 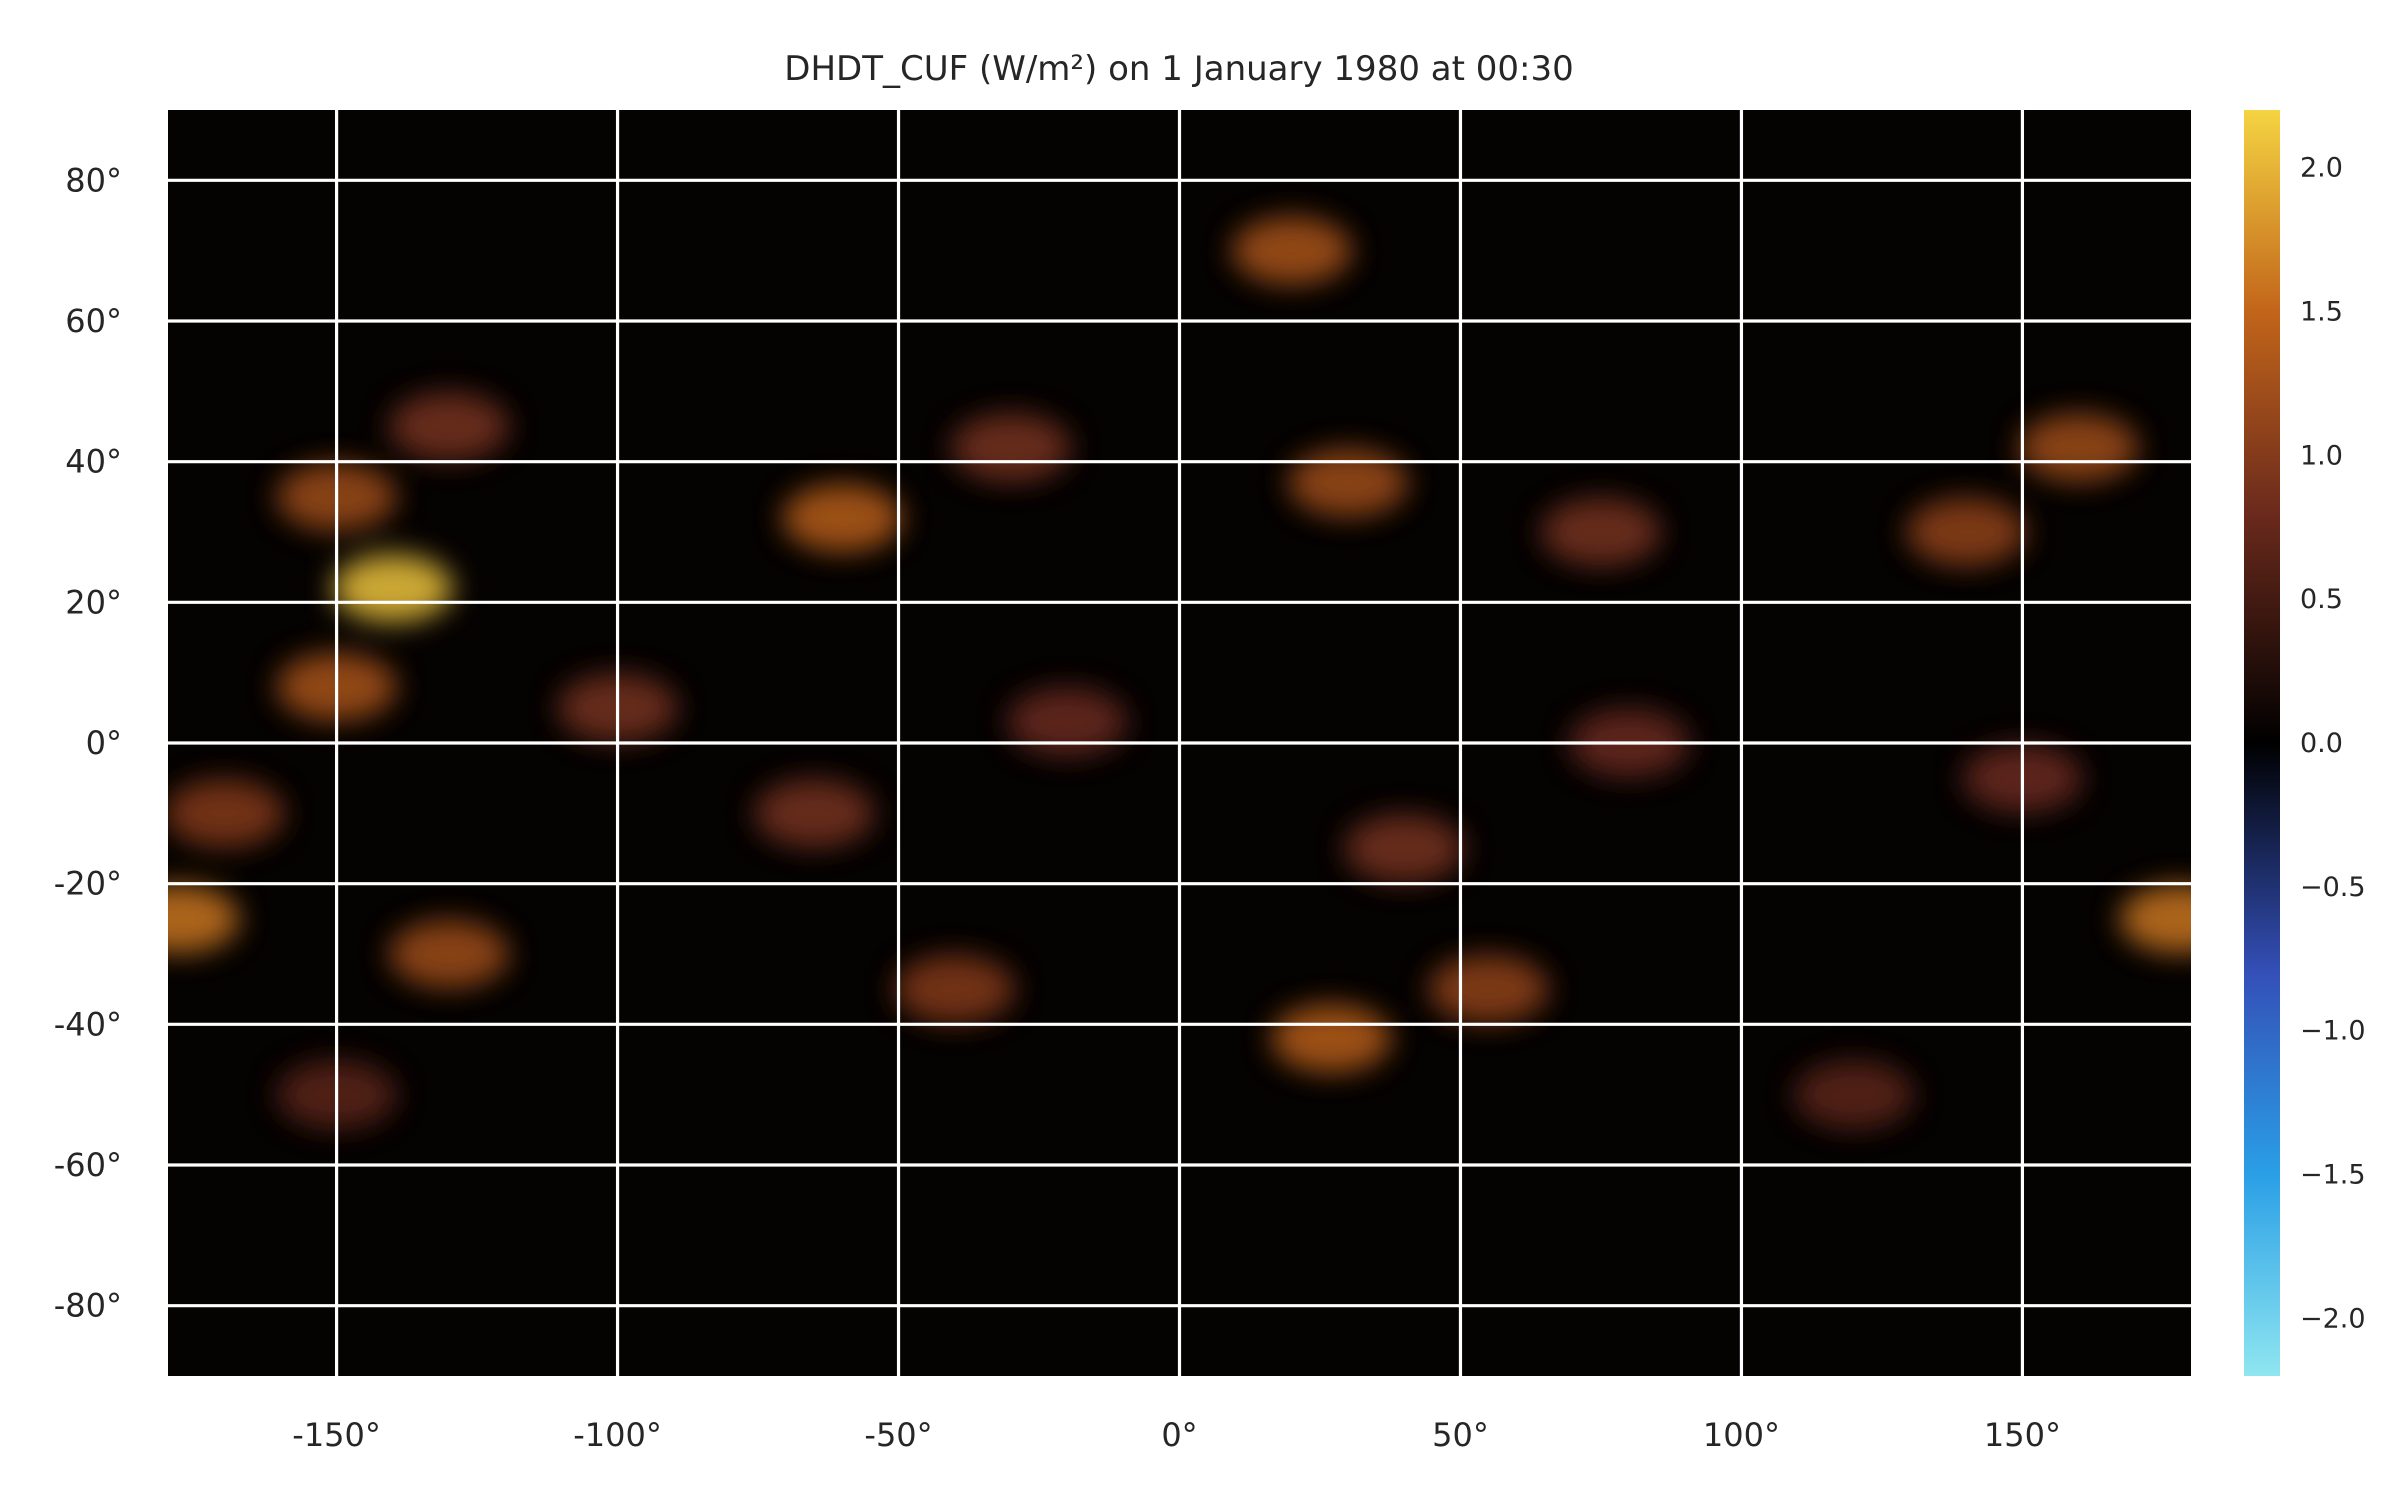 I want to click on y-tick-label: -60°, so click(x=88, y=1165).